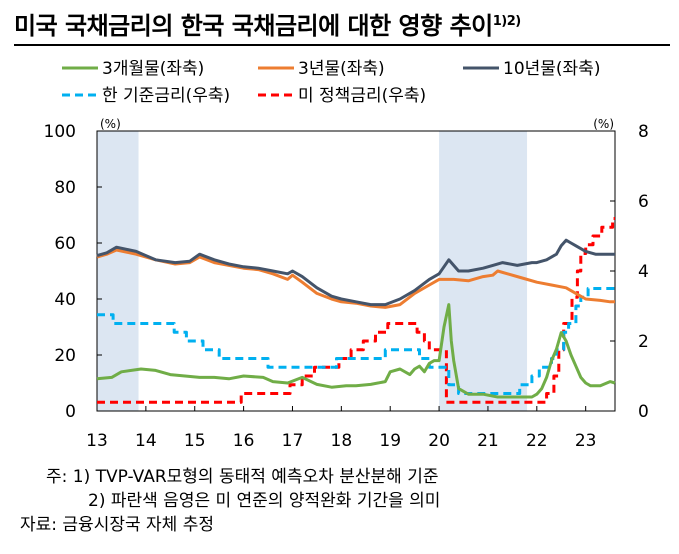 The image size is (679, 554). What do you see at coordinates (342, 45) in the screenshot?
I see `title-underline` at bounding box center [342, 45].